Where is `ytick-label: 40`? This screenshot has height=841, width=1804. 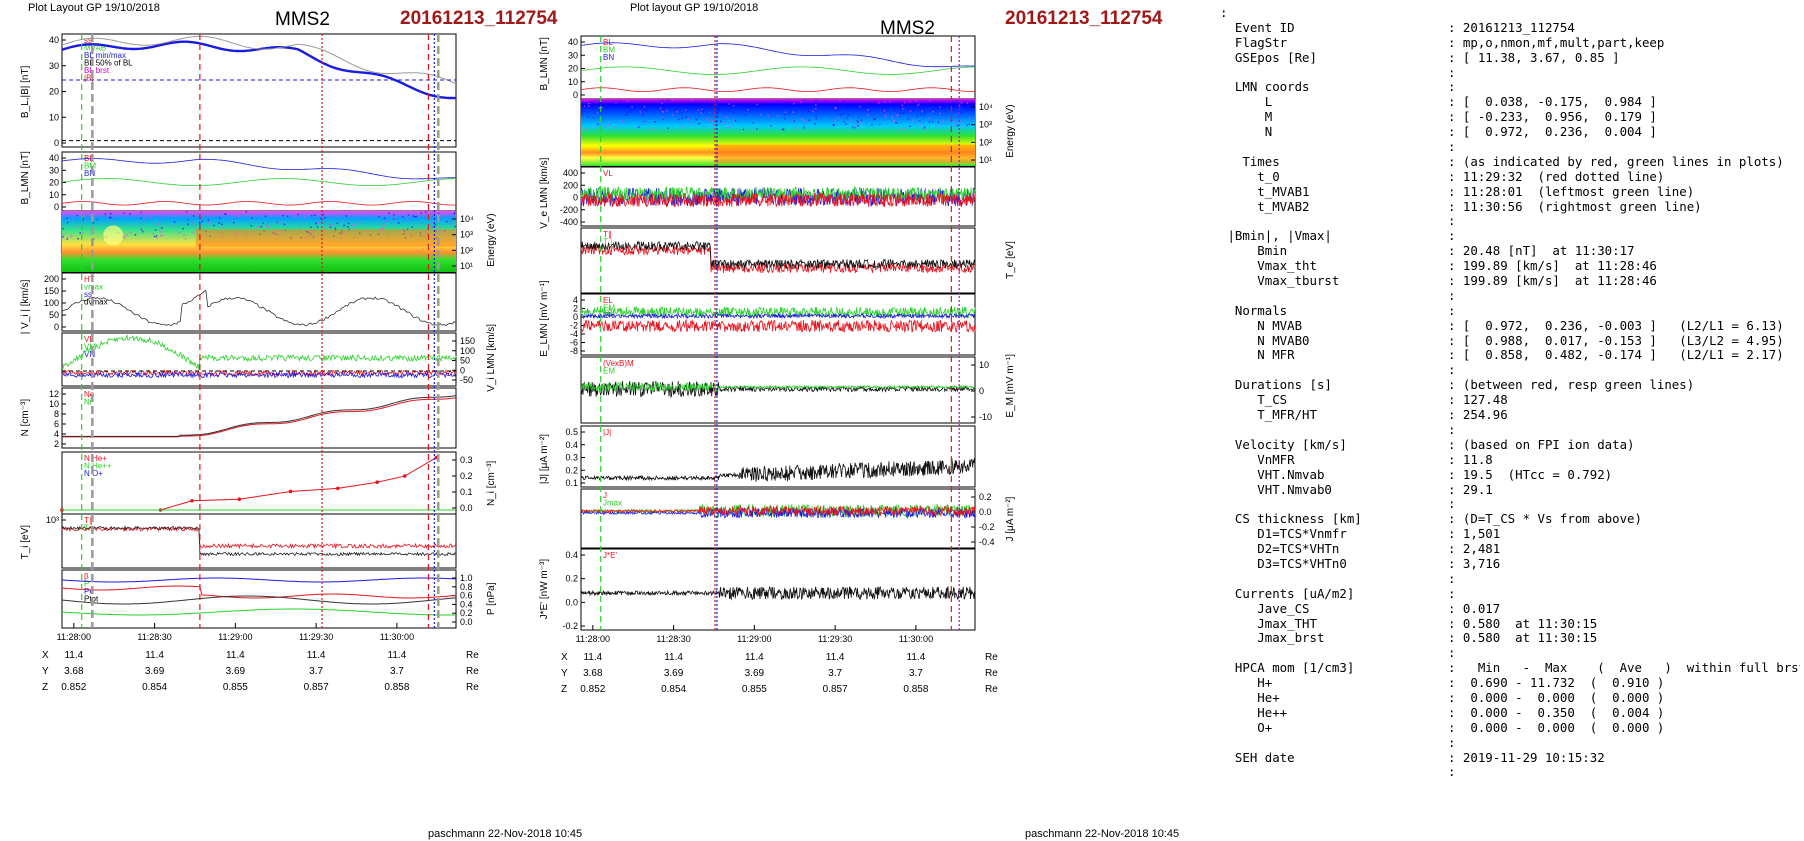
ytick-label: 40 is located at coordinates (54, 40).